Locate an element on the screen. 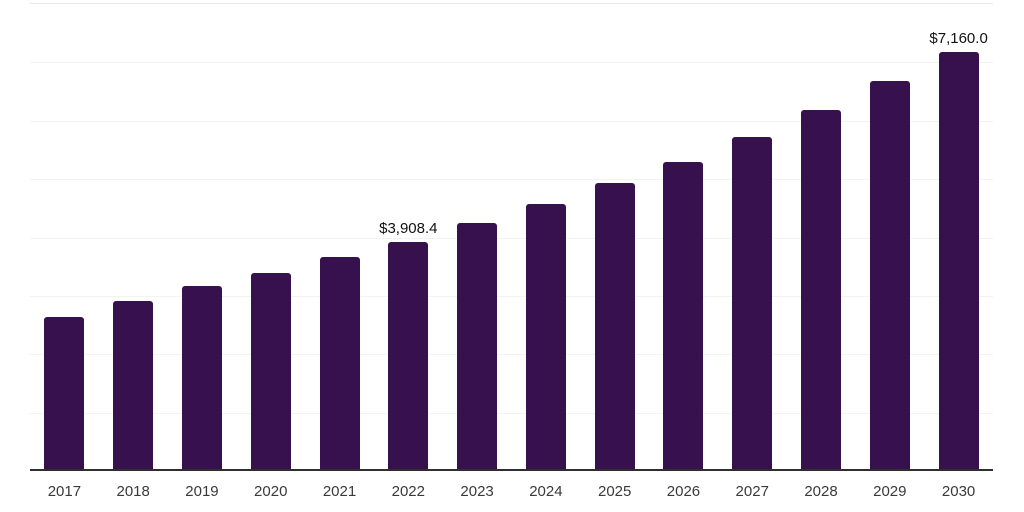 The height and width of the screenshot is (512, 1024). x-axis-line is located at coordinates (511, 470).